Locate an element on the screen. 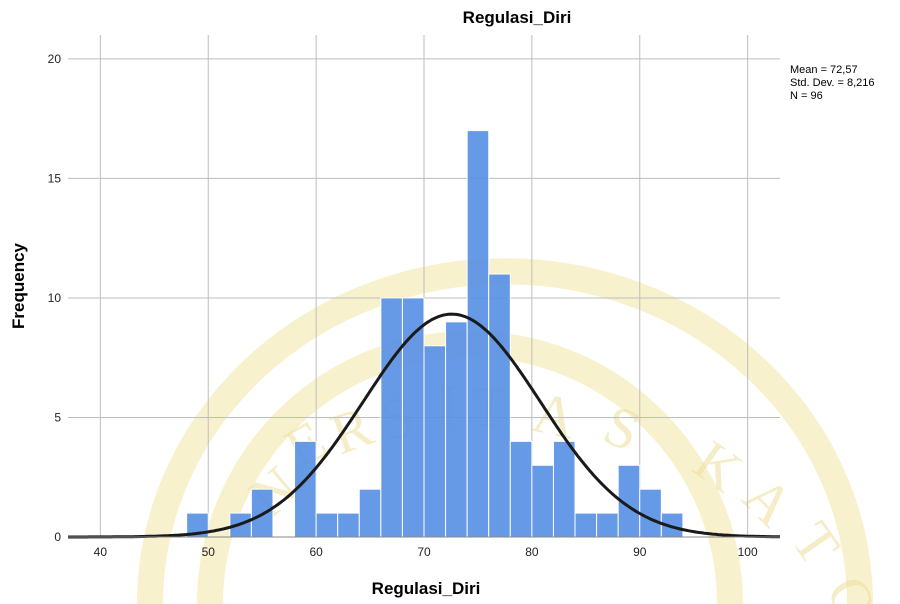 The image size is (900, 604). stat-n: N = 96 is located at coordinates (806, 96).